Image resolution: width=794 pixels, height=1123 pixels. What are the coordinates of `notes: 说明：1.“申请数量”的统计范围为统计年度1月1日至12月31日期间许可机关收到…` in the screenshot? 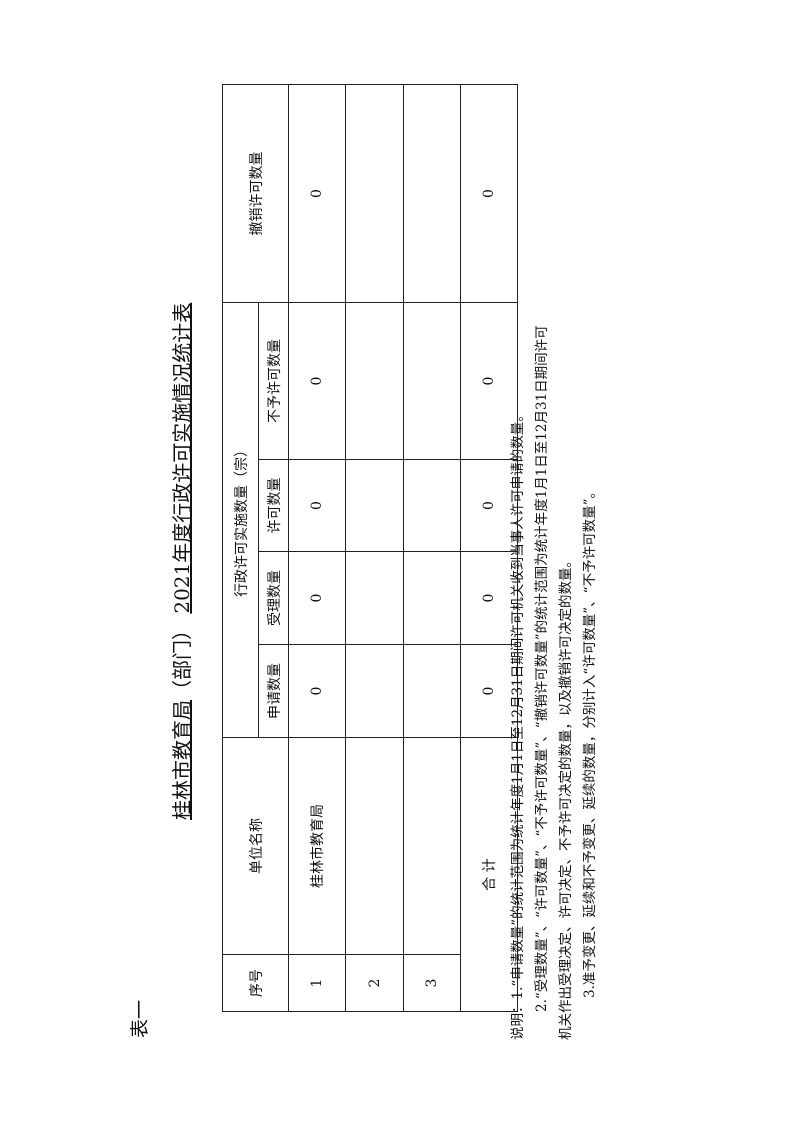 It's located at (554, 560).